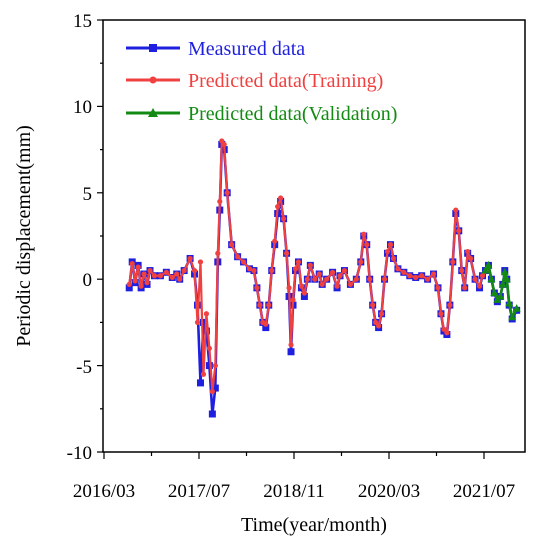 The height and width of the screenshot is (544, 550). I want to click on legend-item-validation: Predicted data(Validation), so click(261, 114).